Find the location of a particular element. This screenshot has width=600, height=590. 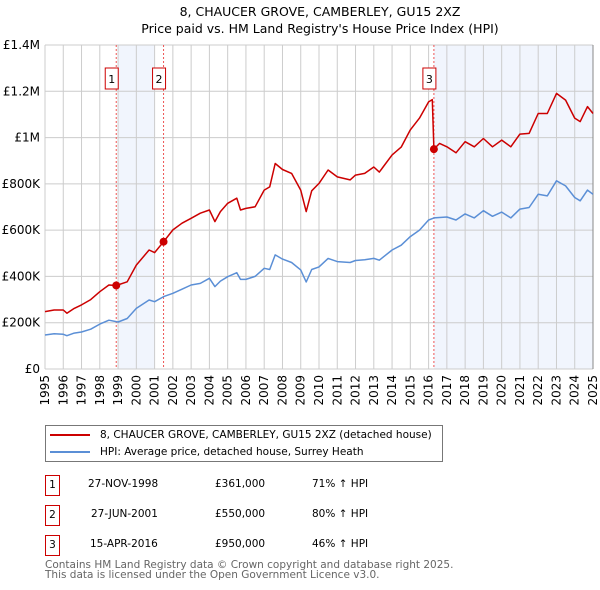

y-tick-label: £1.2M is located at coordinates (21, 91).